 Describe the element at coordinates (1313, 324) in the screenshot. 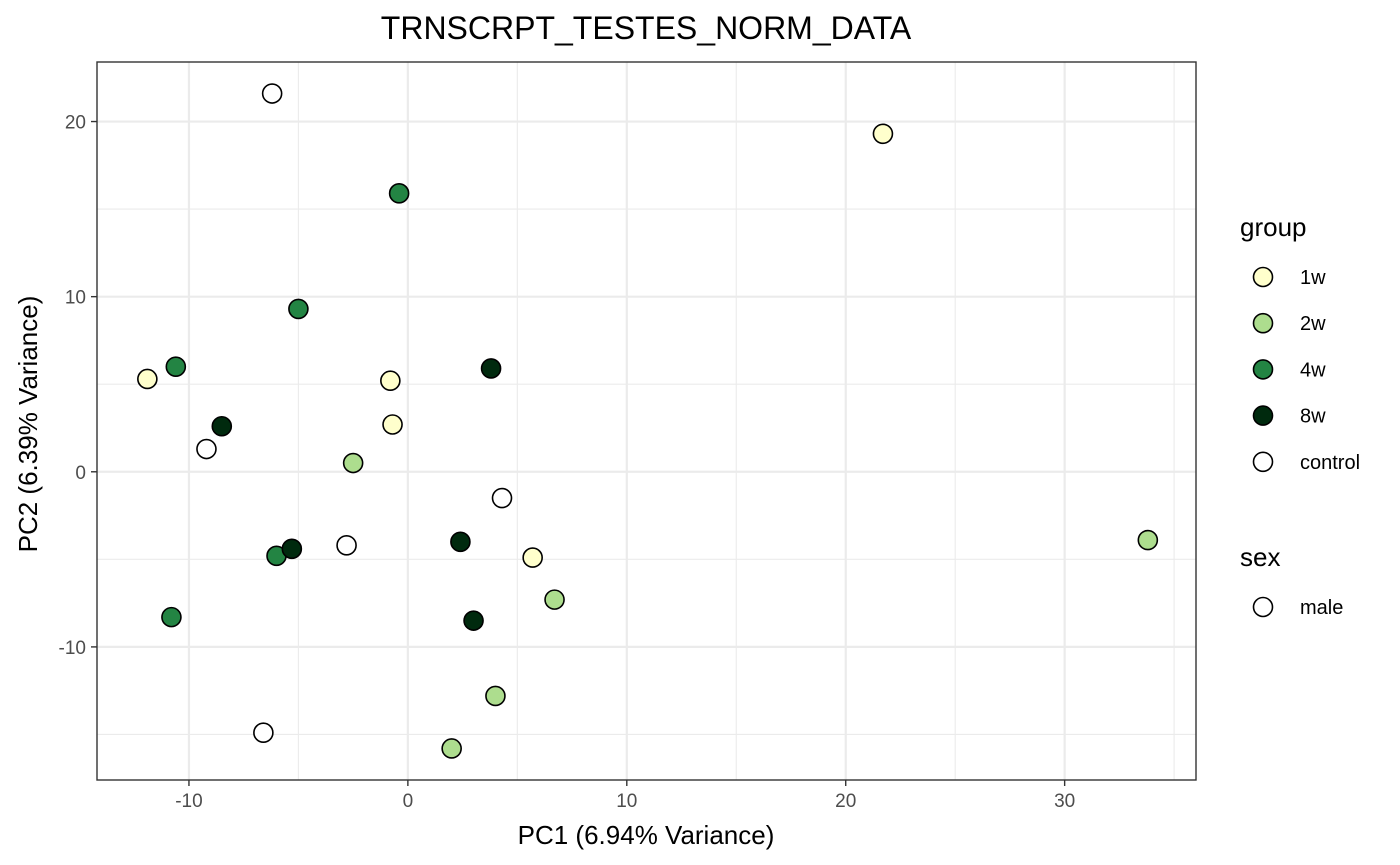

I see `legend-label-2w: 2w` at that location.